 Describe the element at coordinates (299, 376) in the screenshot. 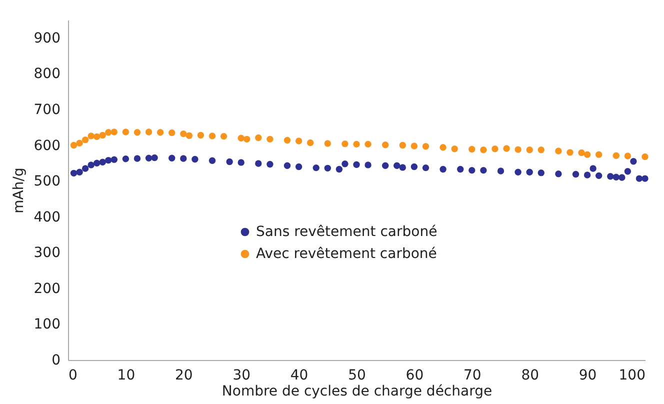

I see `x-tick-label: 40` at that location.